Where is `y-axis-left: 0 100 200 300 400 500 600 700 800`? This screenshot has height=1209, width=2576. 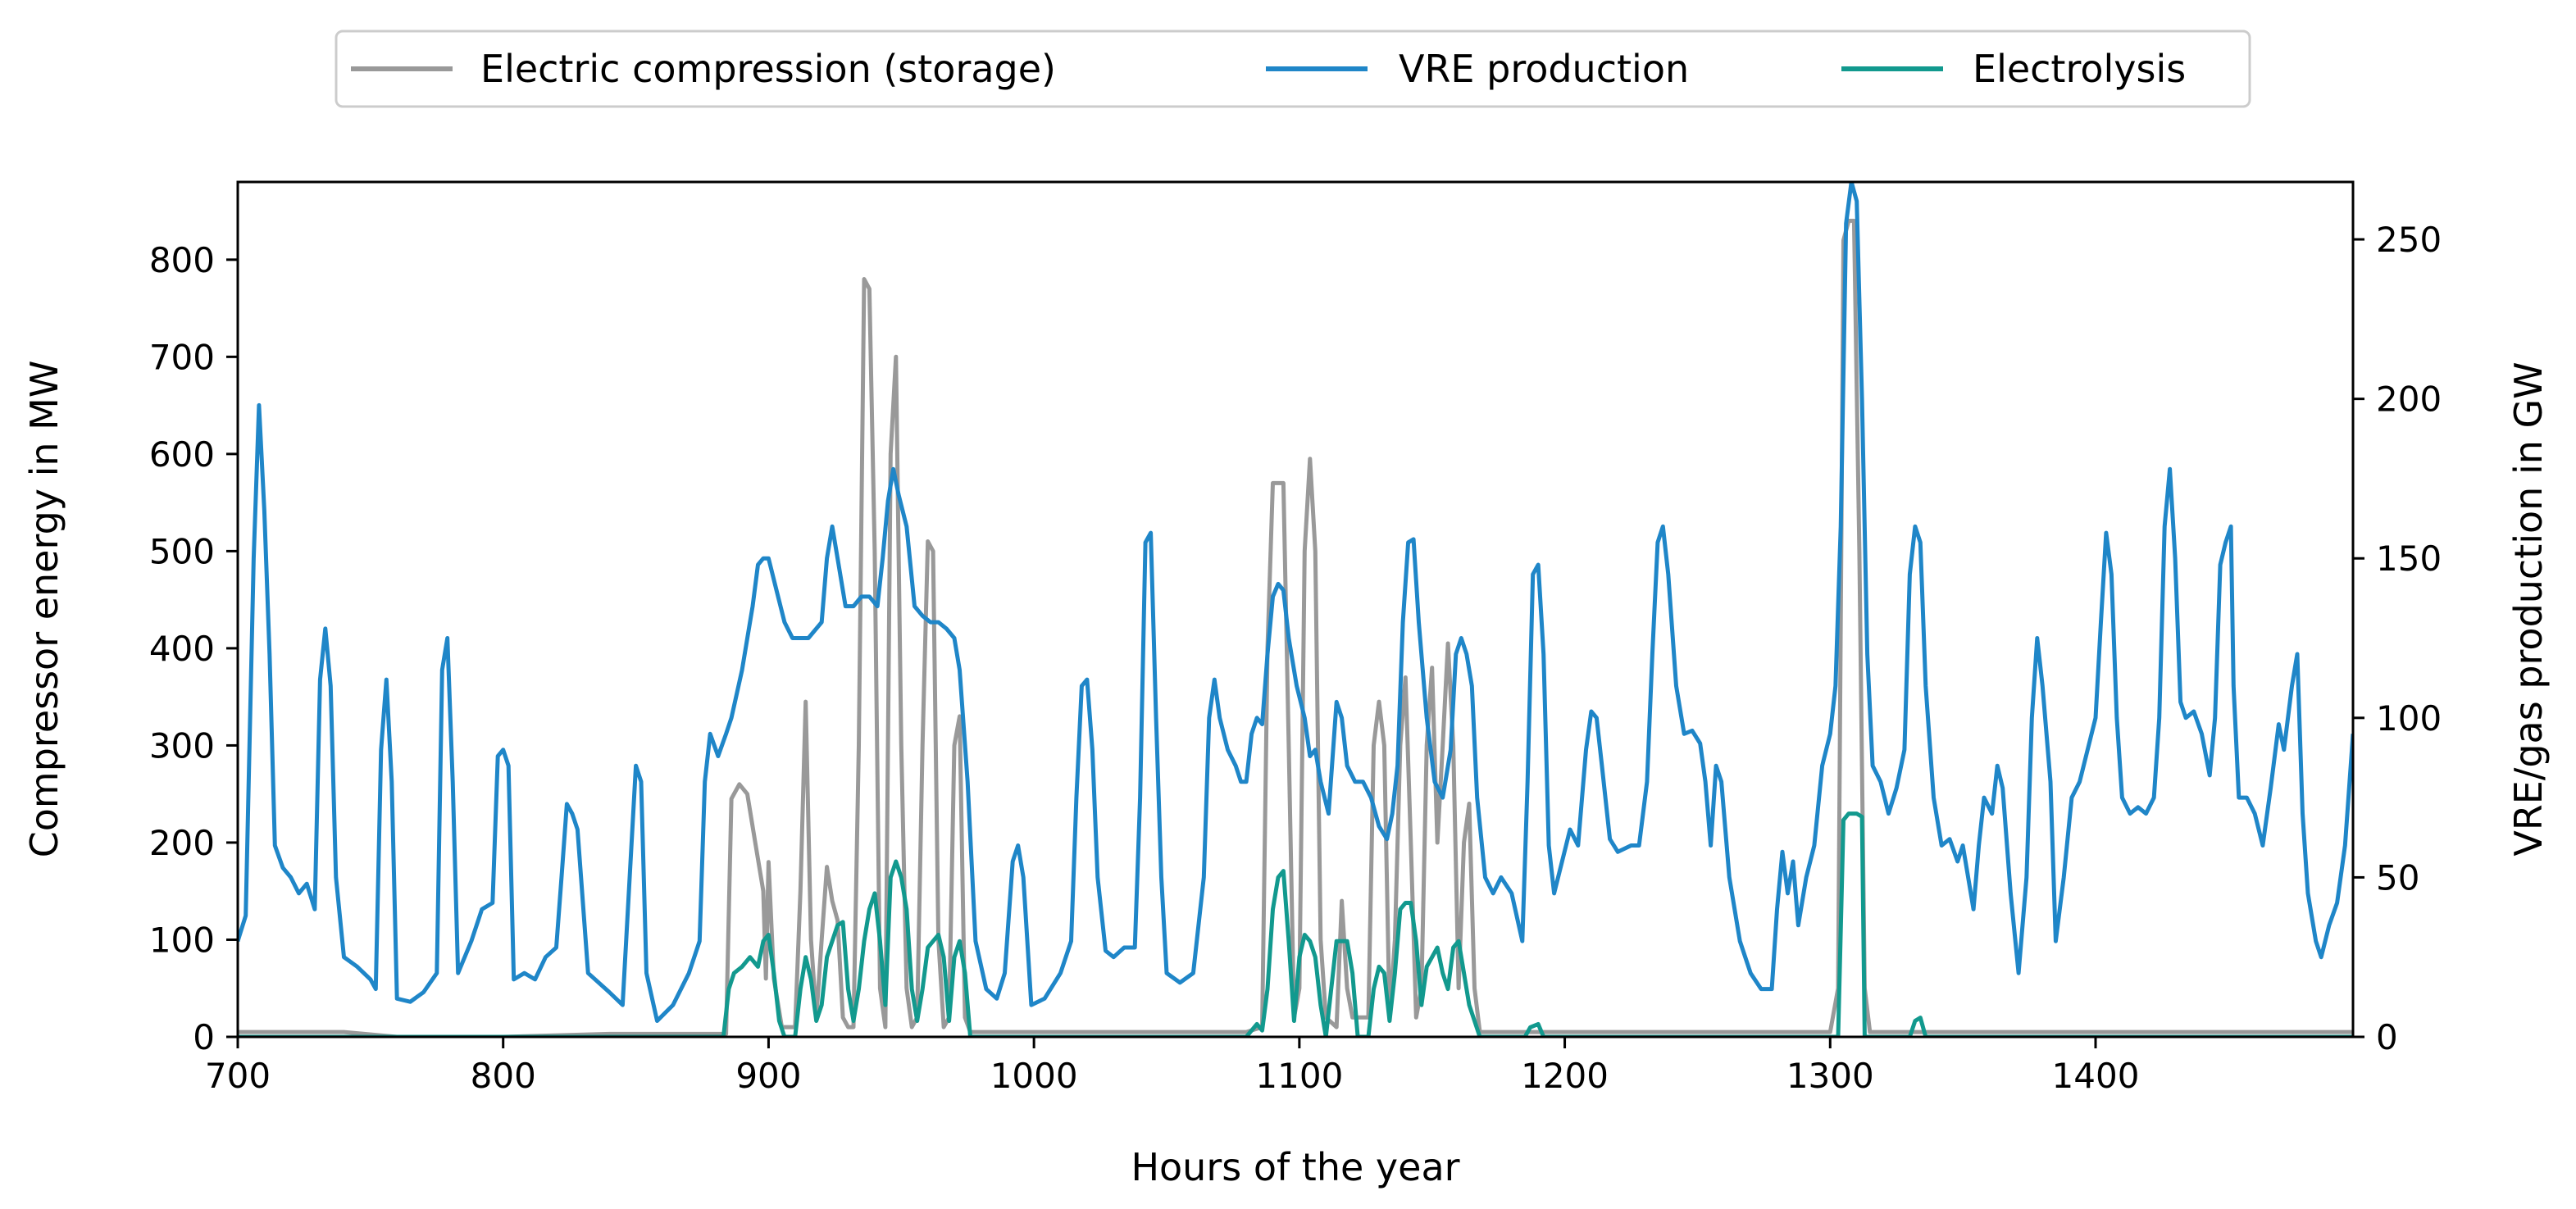
y-axis-left: 0 100 200 300 400 500 600 700 800 is located at coordinates (193, 648).